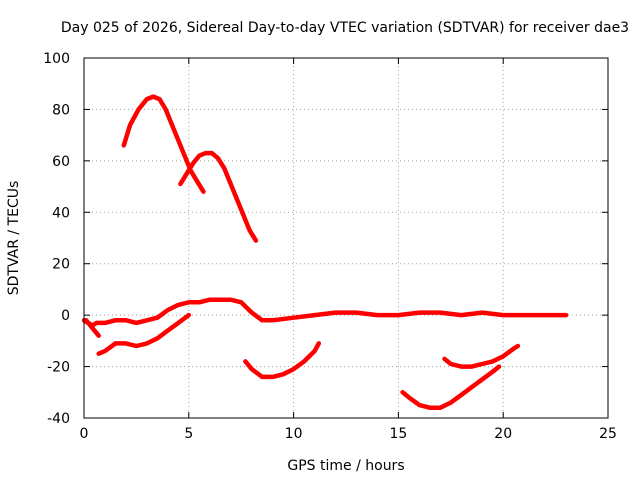  What do you see at coordinates (608, 434) in the screenshot?
I see `x-tick-label: 25` at bounding box center [608, 434].